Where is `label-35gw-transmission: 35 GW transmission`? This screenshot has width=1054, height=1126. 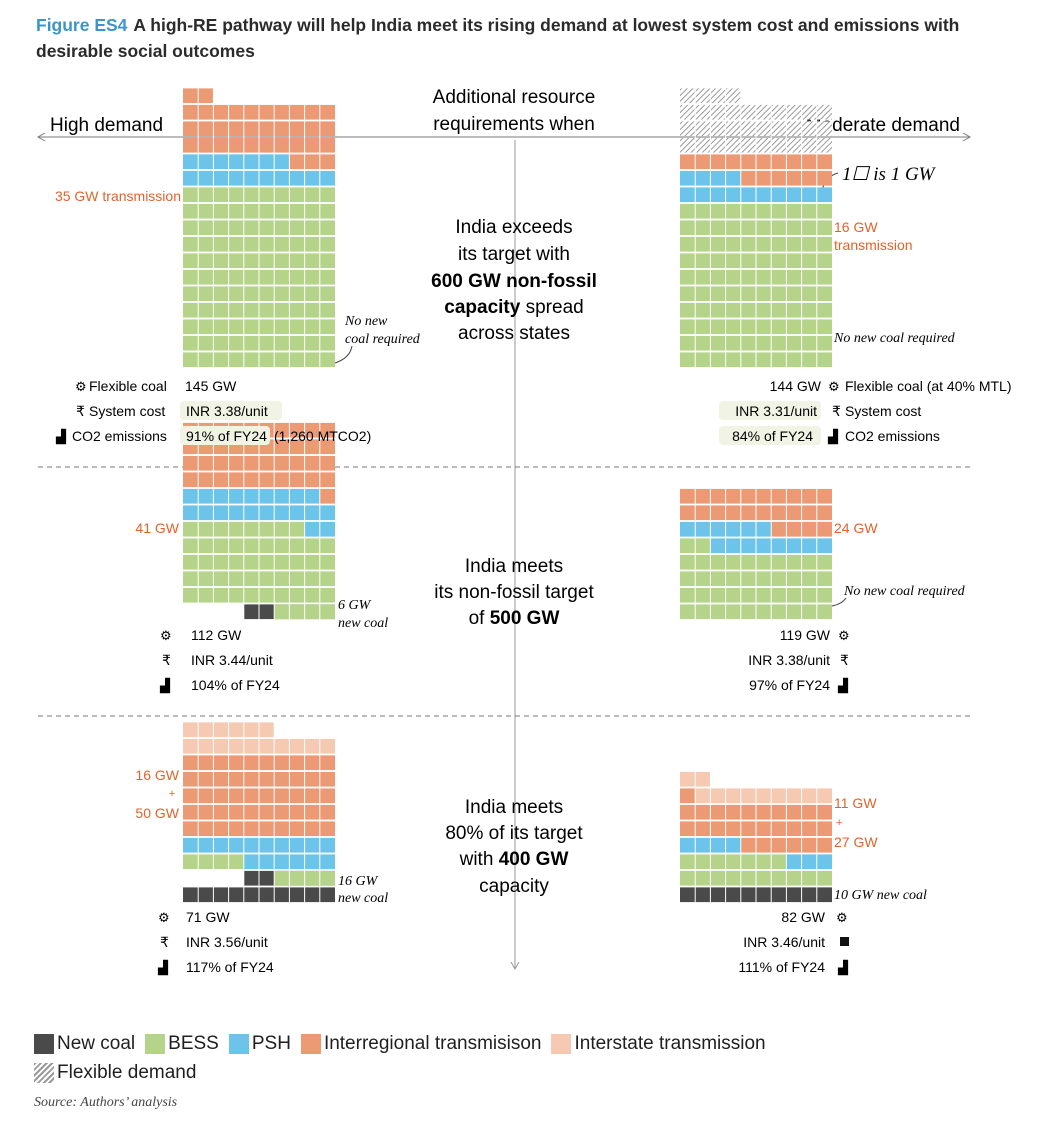 label-35gw-transmission: 35 GW transmission is located at coordinates (118, 196).